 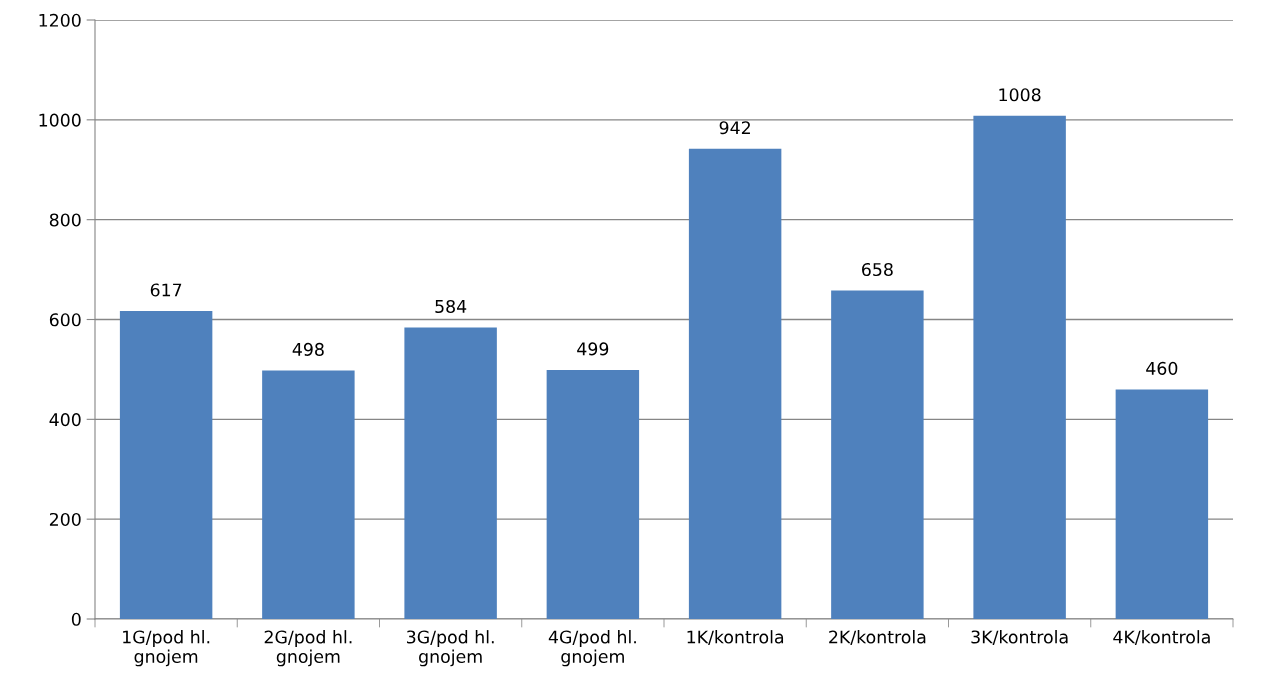 What do you see at coordinates (877, 269) in the screenshot?
I see `data-label: 658` at bounding box center [877, 269].